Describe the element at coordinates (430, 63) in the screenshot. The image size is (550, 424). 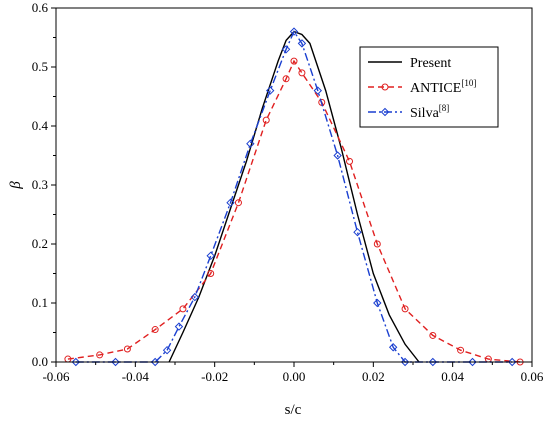
I see `legend-label: Present` at that location.